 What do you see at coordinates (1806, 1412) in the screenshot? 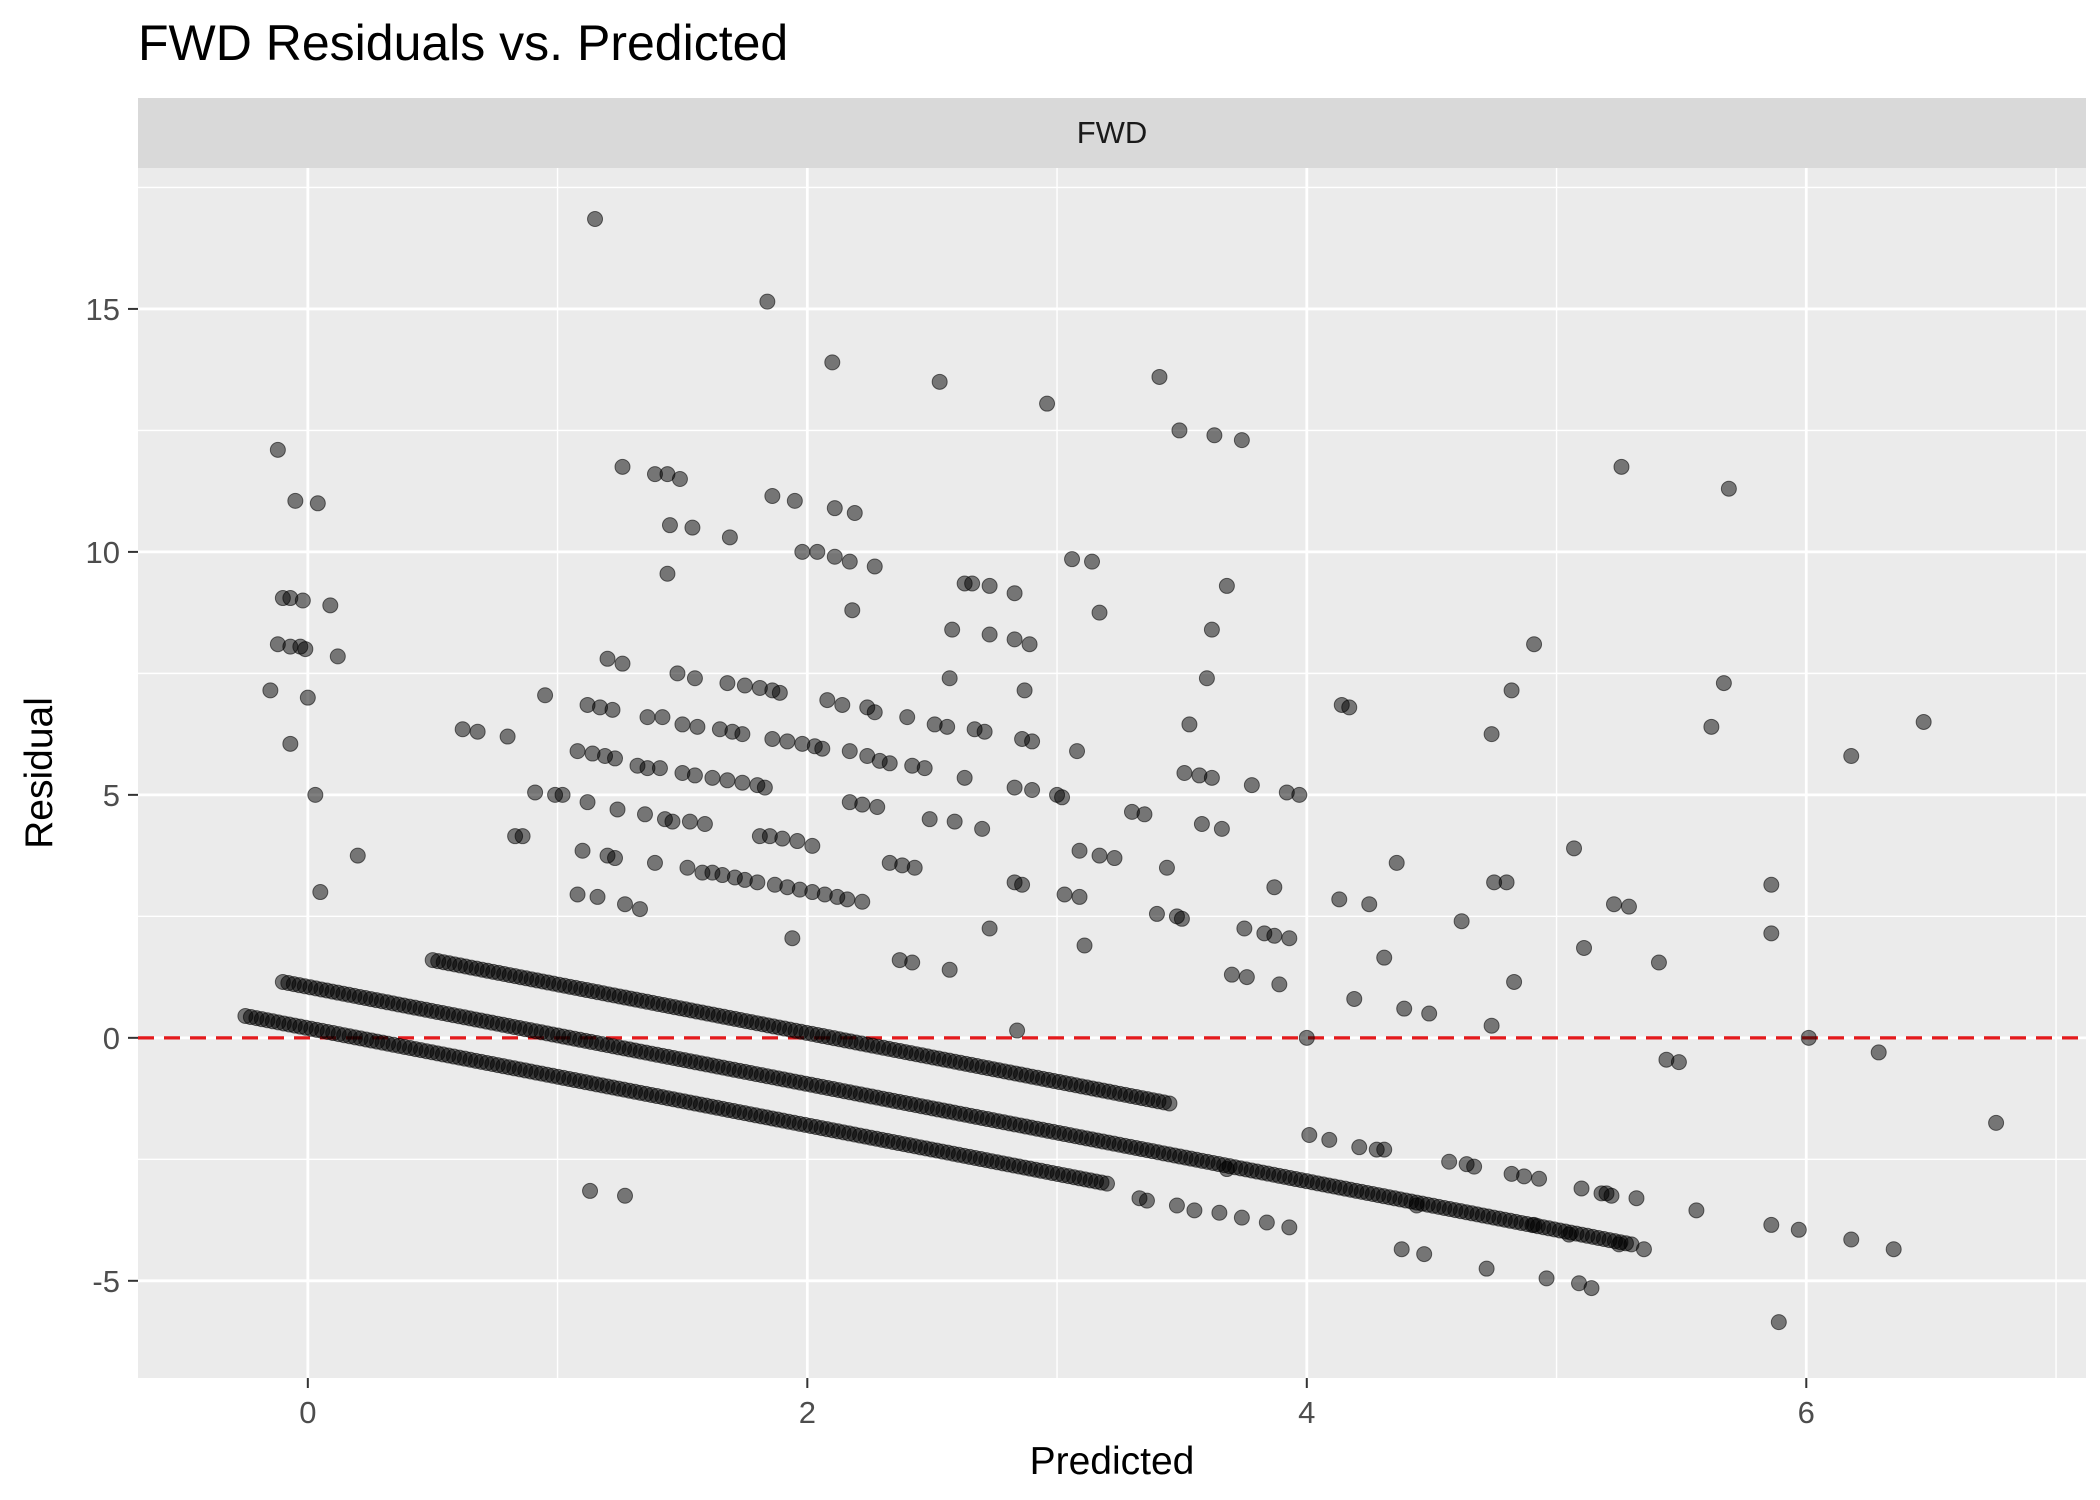
I see `x-tick-label: 6` at bounding box center [1806, 1412].